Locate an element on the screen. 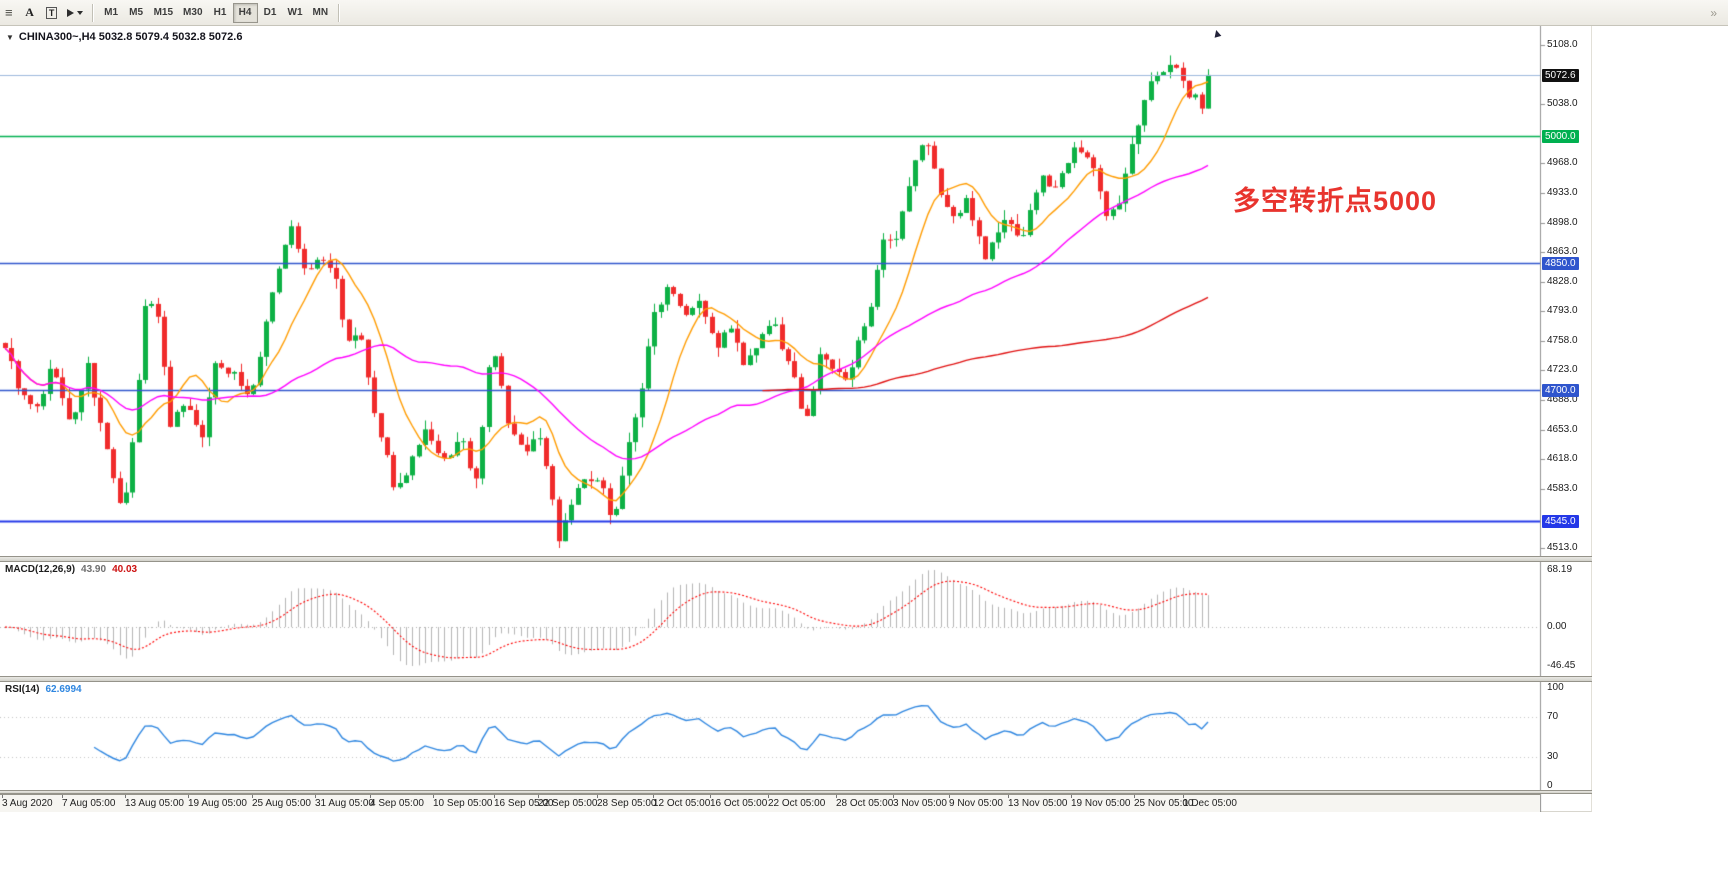 This screenshot has width=1728, height=888. time-axis-label: 25 Aug 05:00 is located at coordinates (281, 802).